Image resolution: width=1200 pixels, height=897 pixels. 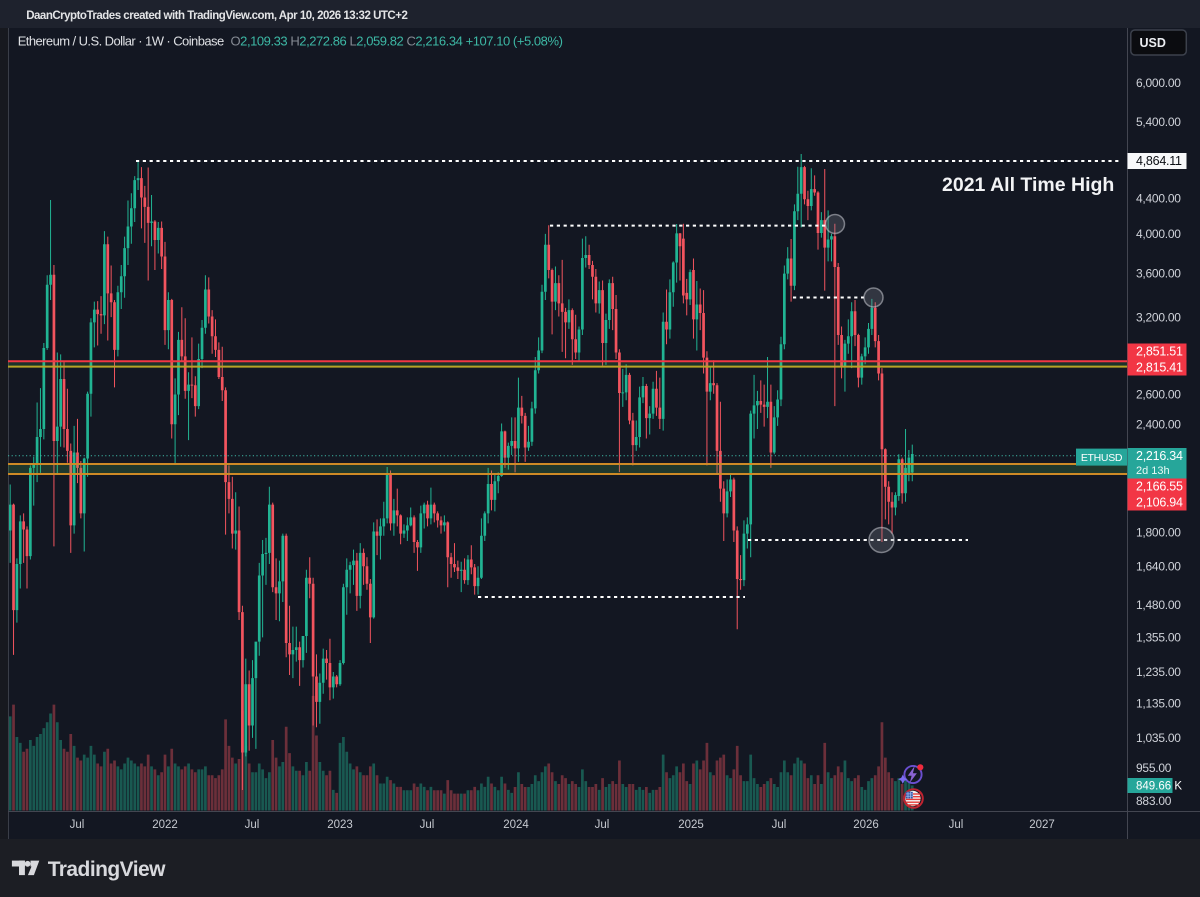 I want to click on svg-text: 2,815.41, so click(x=1159, y=368).